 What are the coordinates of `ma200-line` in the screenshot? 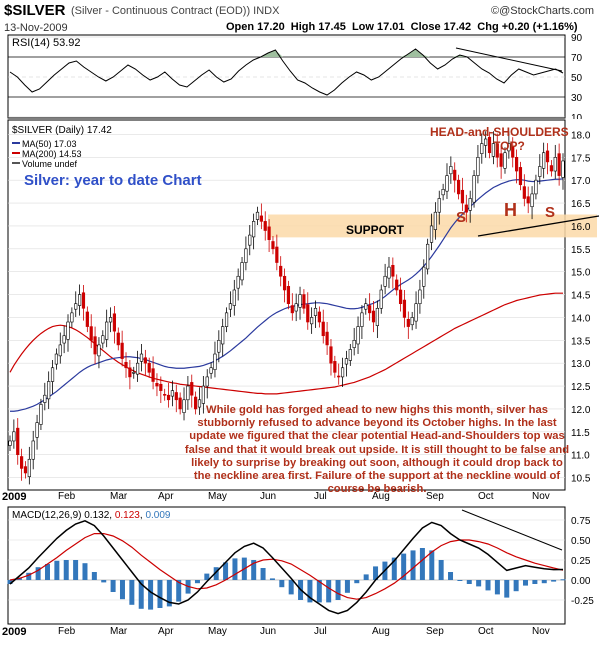 It's located at (286, 343).